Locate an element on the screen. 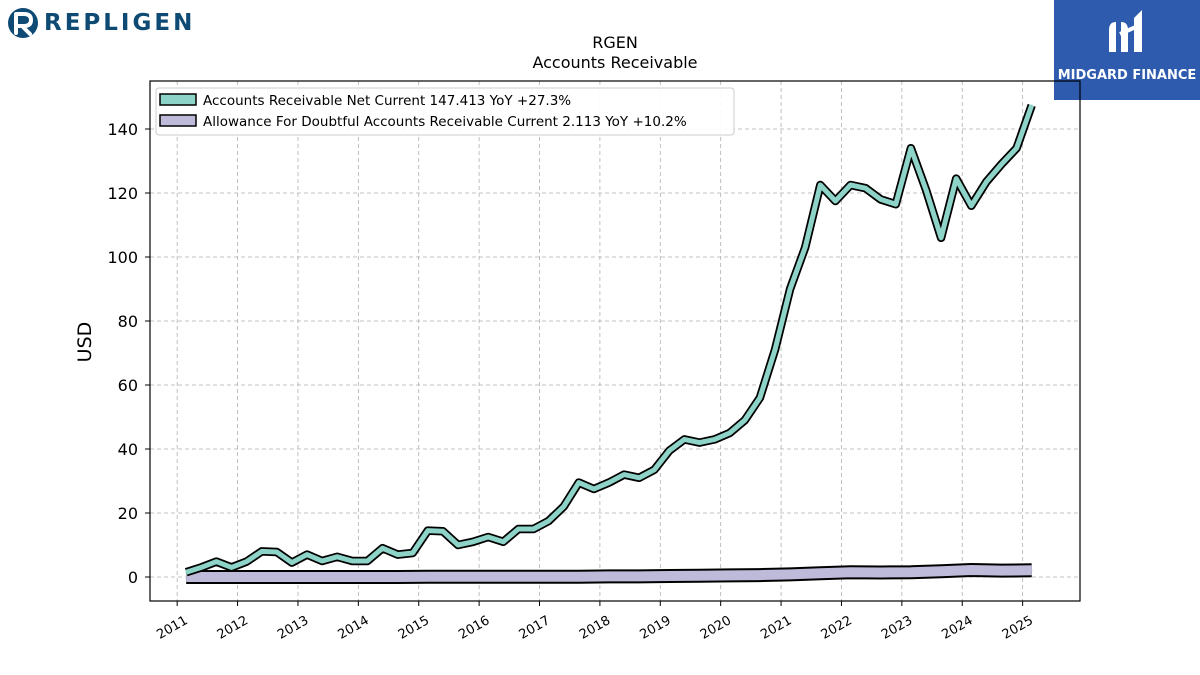 Image resolution: width=1200 pixels, height=675 pixels. x-tick-label: 2020 is located at coordinates (716, 628).